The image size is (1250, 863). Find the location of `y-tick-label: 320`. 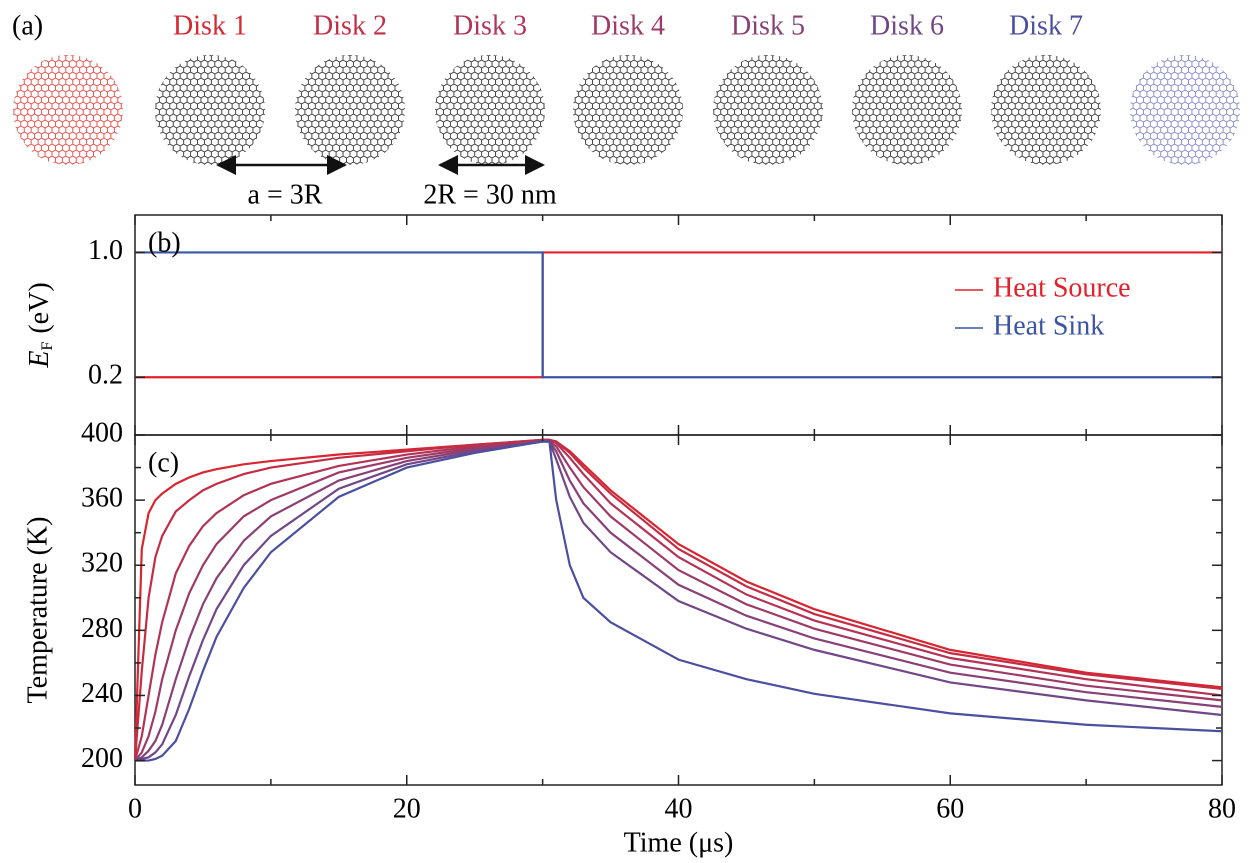

y-tick-label: 320 is located at coordinates (102, 563).